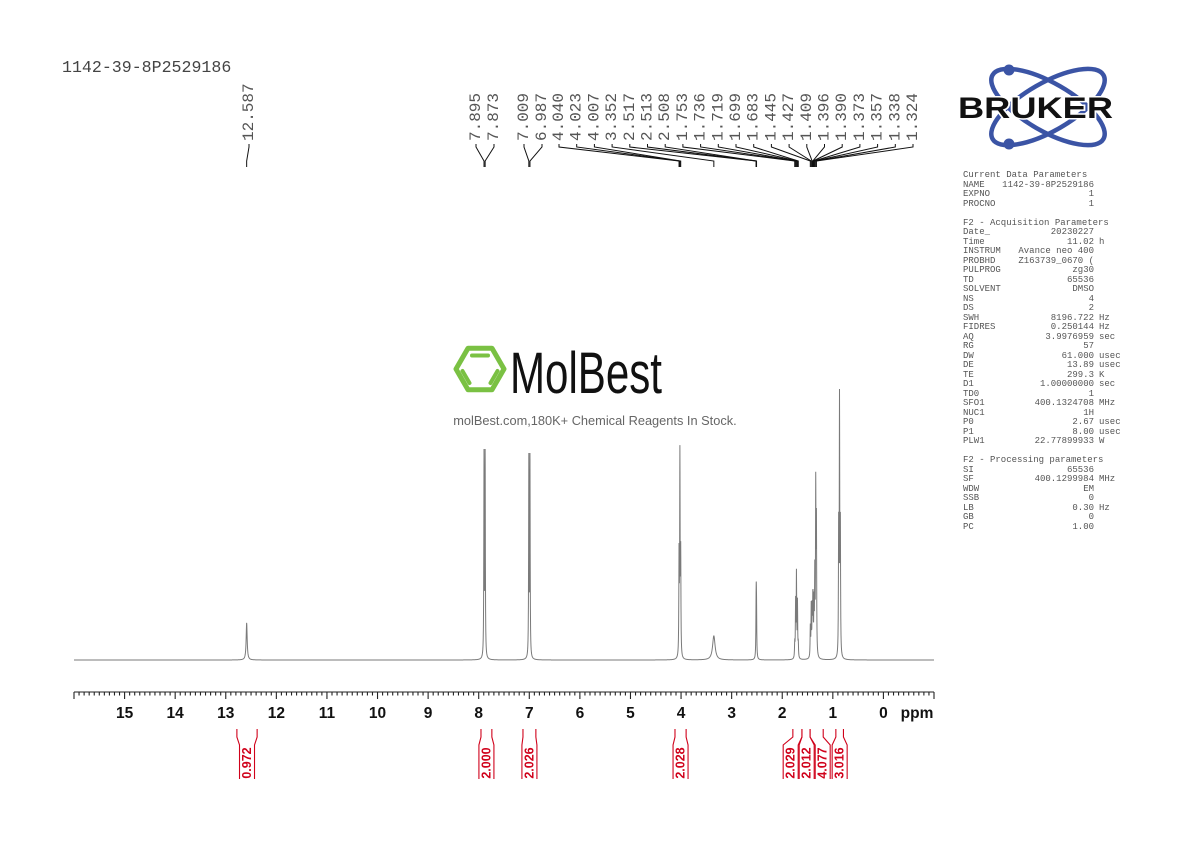 Image resolution: width=1190 pixels, height=842 pixels. Describe the element at coordinates (1091, 298) in the screenshot. I see `parameter-value: 4` at that location.